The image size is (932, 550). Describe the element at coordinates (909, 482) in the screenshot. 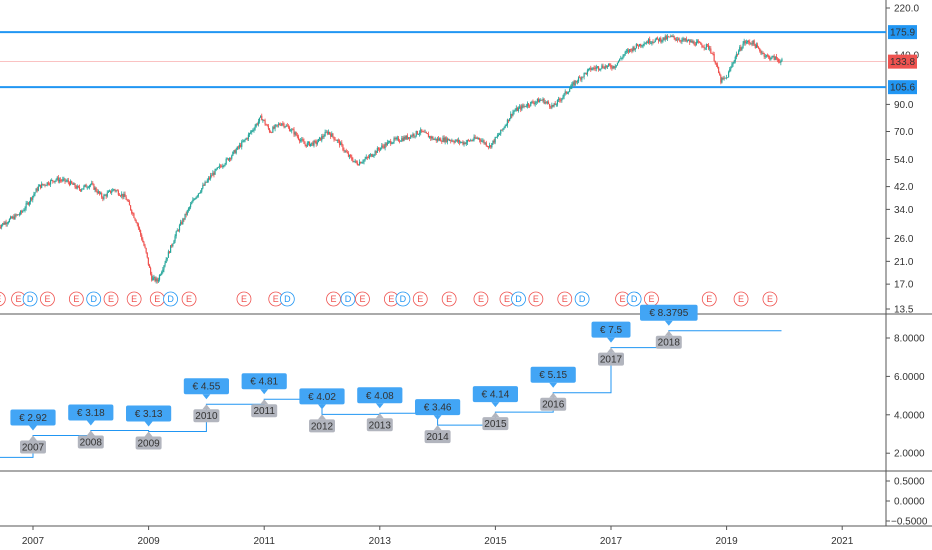

I see `oscillator-tick-label: 0.5000` at that location.